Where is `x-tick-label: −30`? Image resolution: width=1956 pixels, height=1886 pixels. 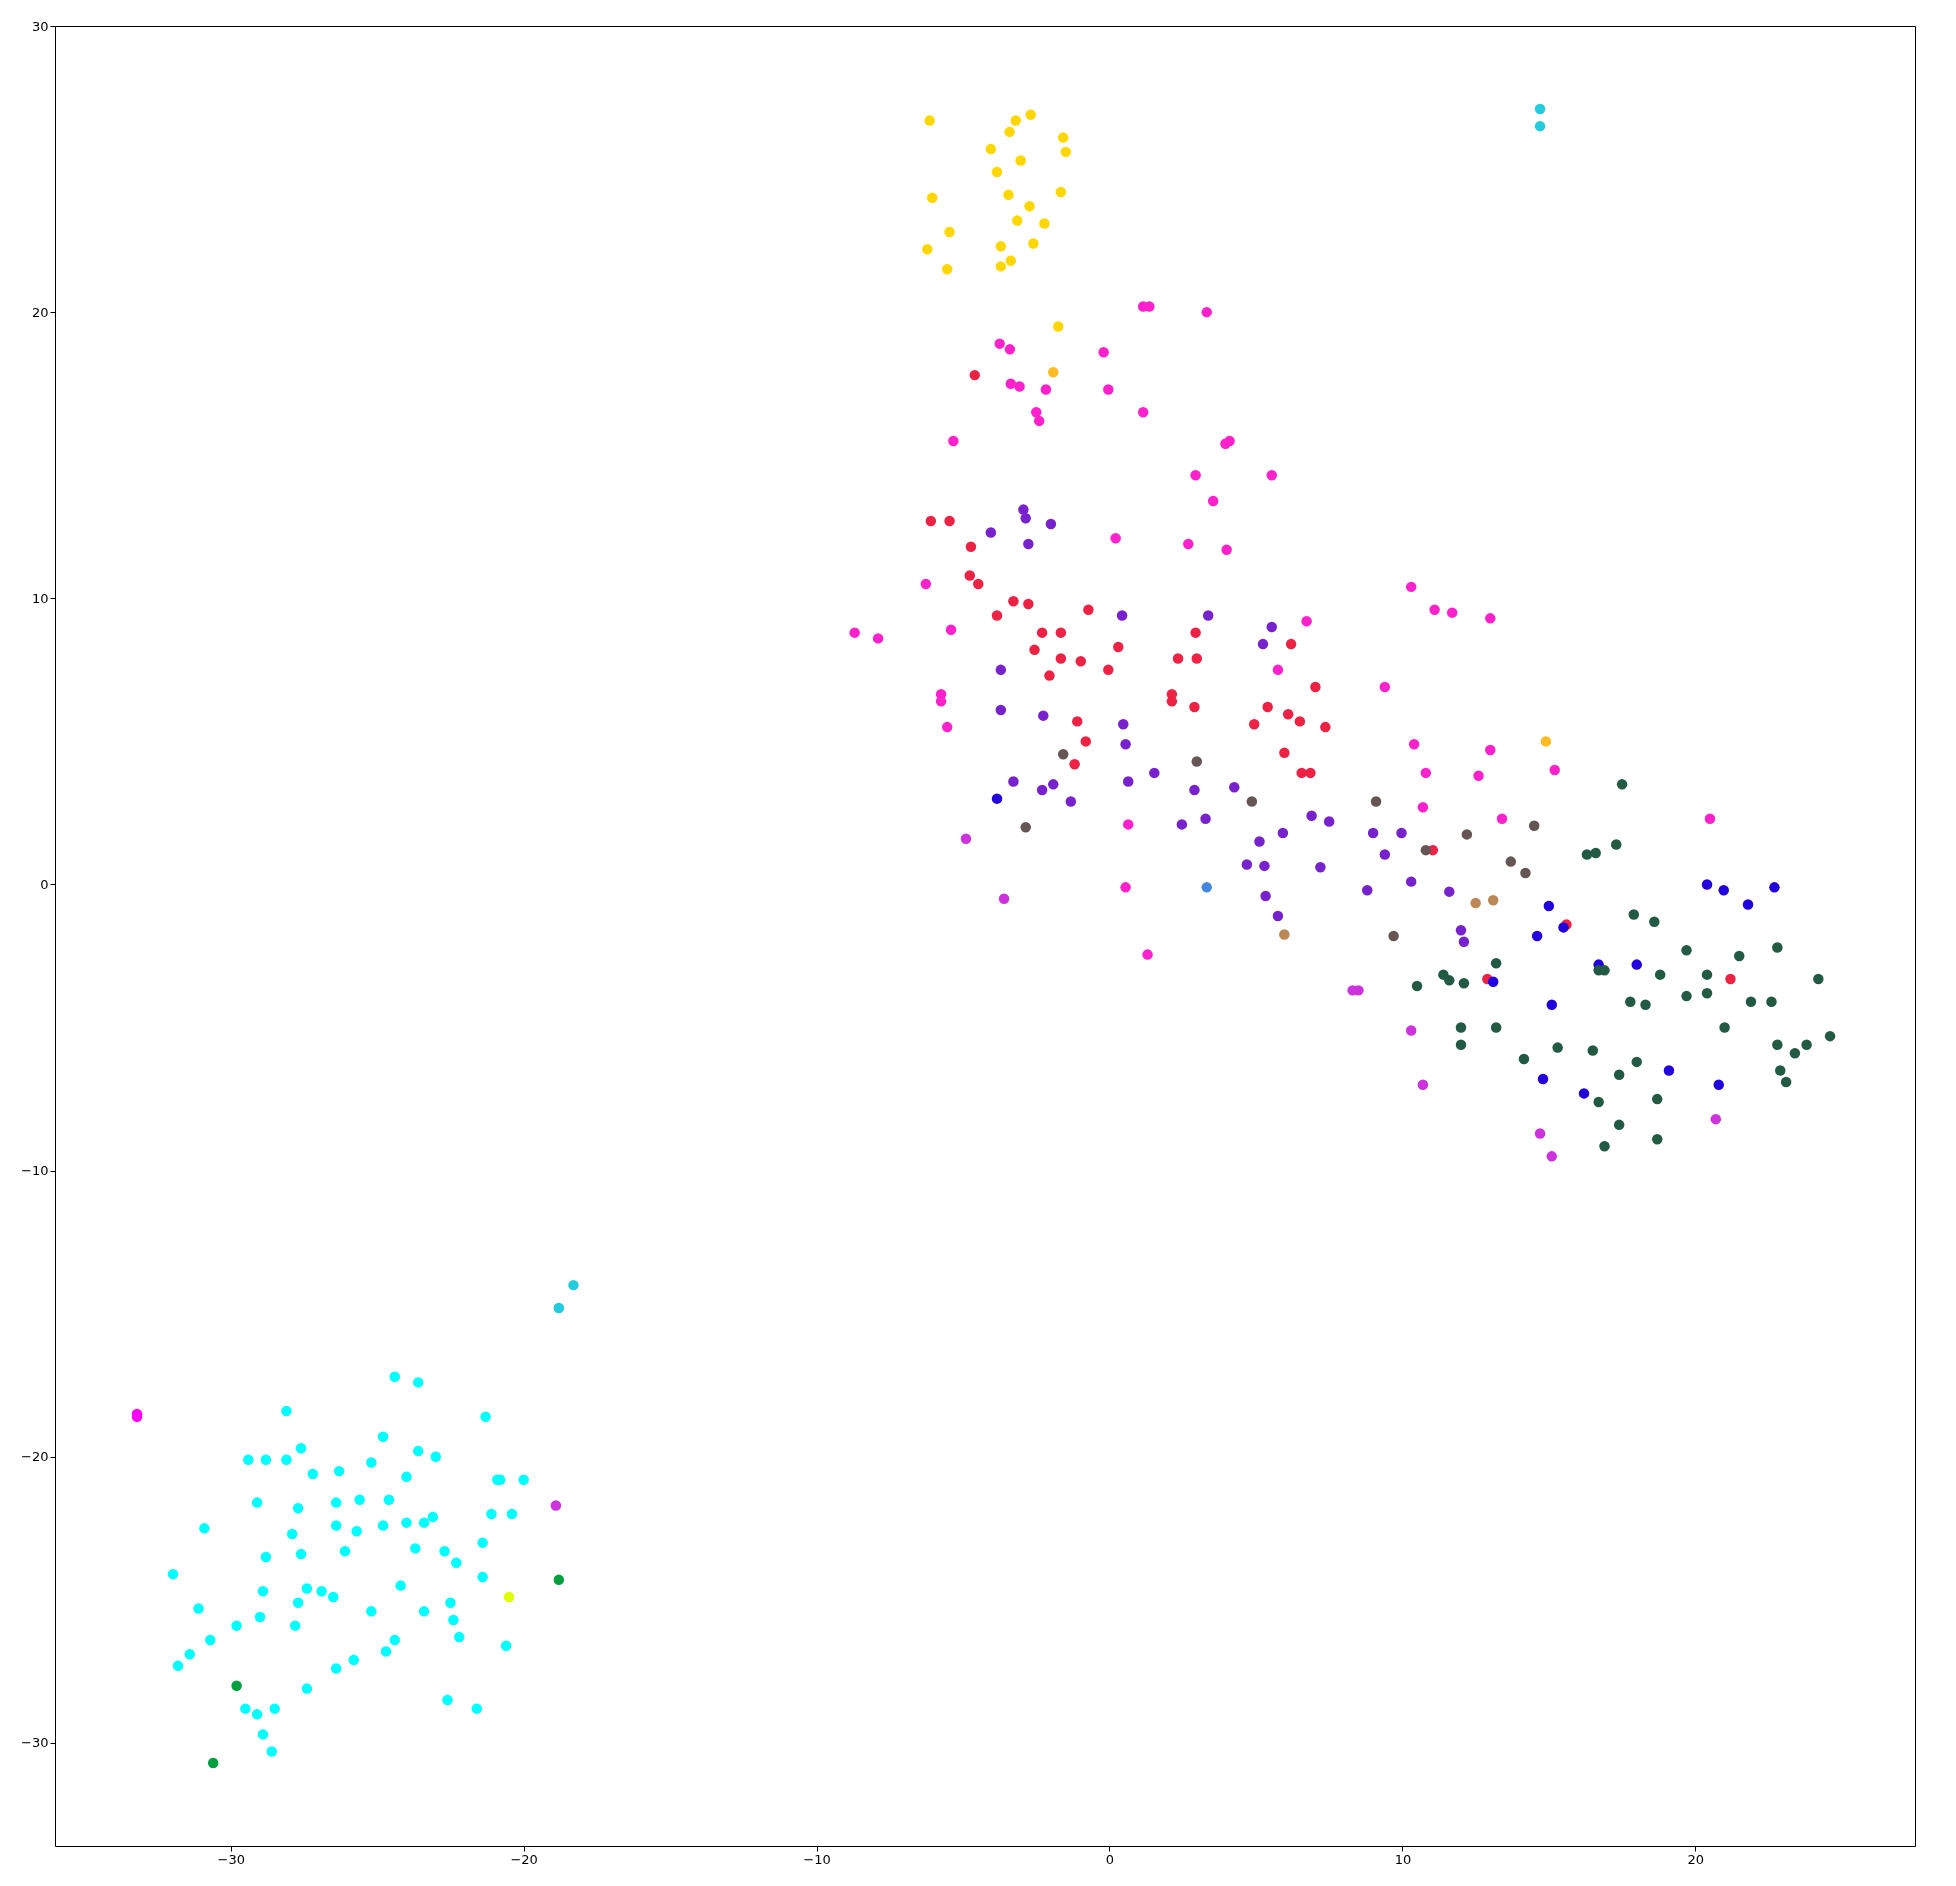
x-tick-label: −30 is located at coordinates (231, 1859).